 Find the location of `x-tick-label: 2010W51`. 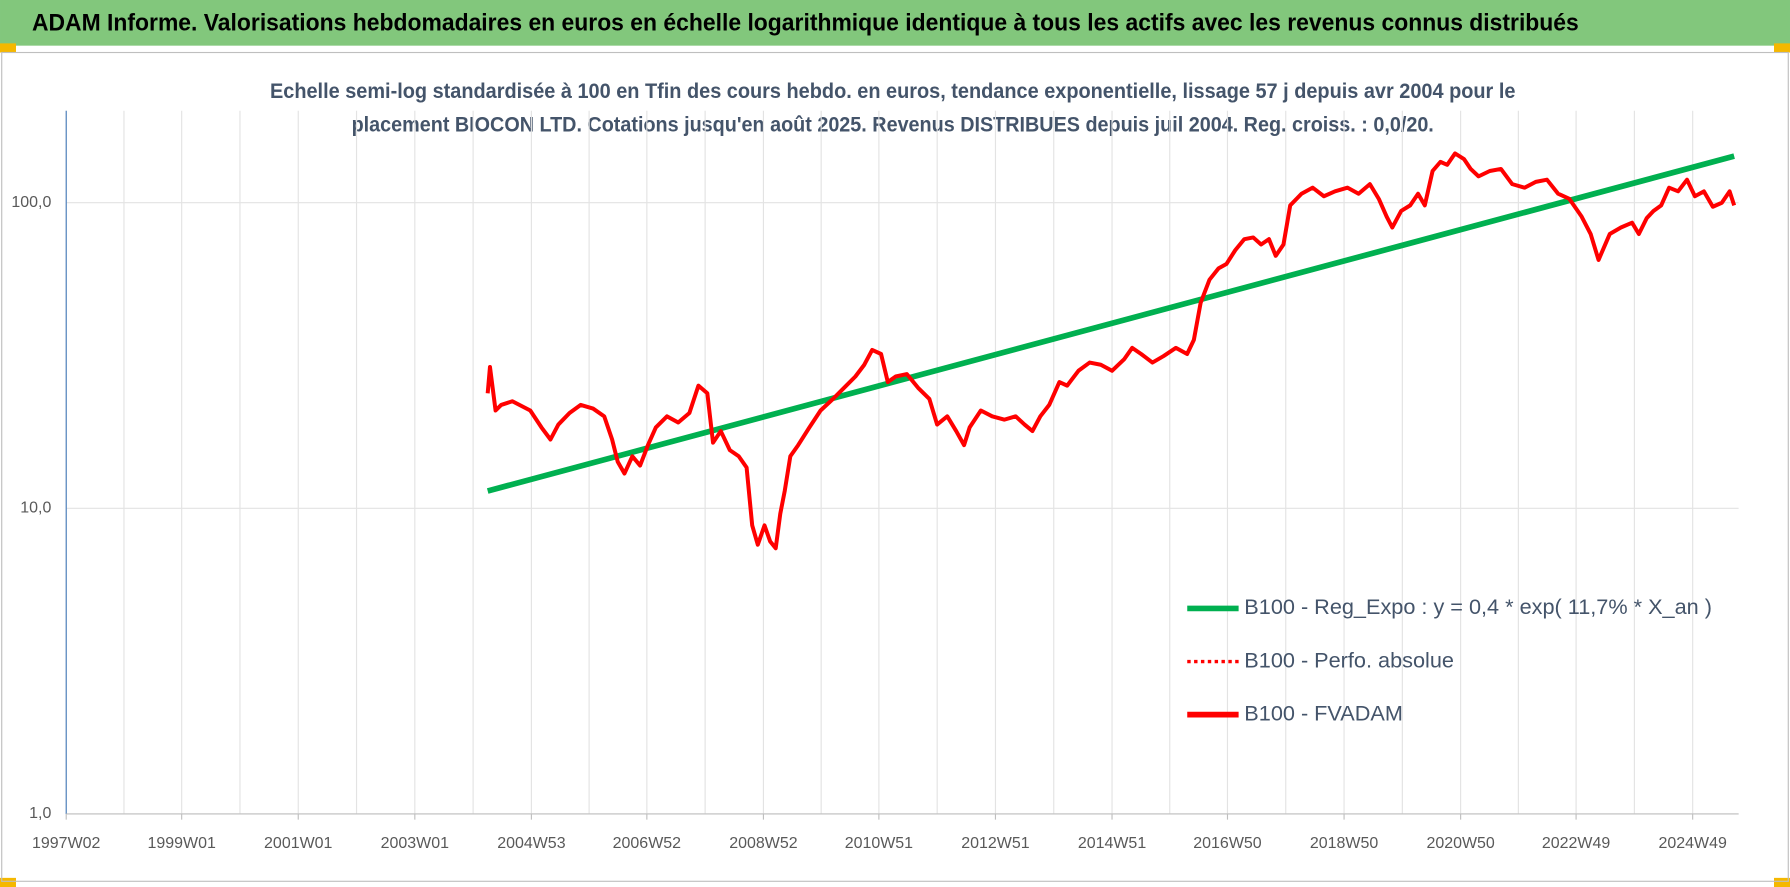

x-tick-label: 2010W51 is located at coordinates (879, 843).